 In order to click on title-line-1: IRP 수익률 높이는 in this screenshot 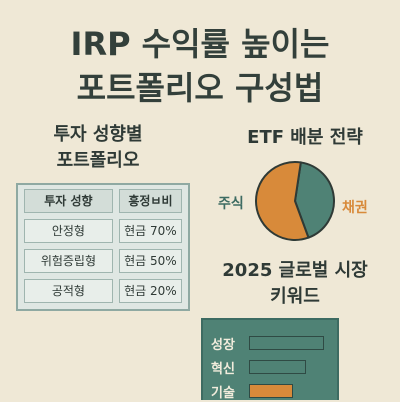, I will do `click(200, 44)`.